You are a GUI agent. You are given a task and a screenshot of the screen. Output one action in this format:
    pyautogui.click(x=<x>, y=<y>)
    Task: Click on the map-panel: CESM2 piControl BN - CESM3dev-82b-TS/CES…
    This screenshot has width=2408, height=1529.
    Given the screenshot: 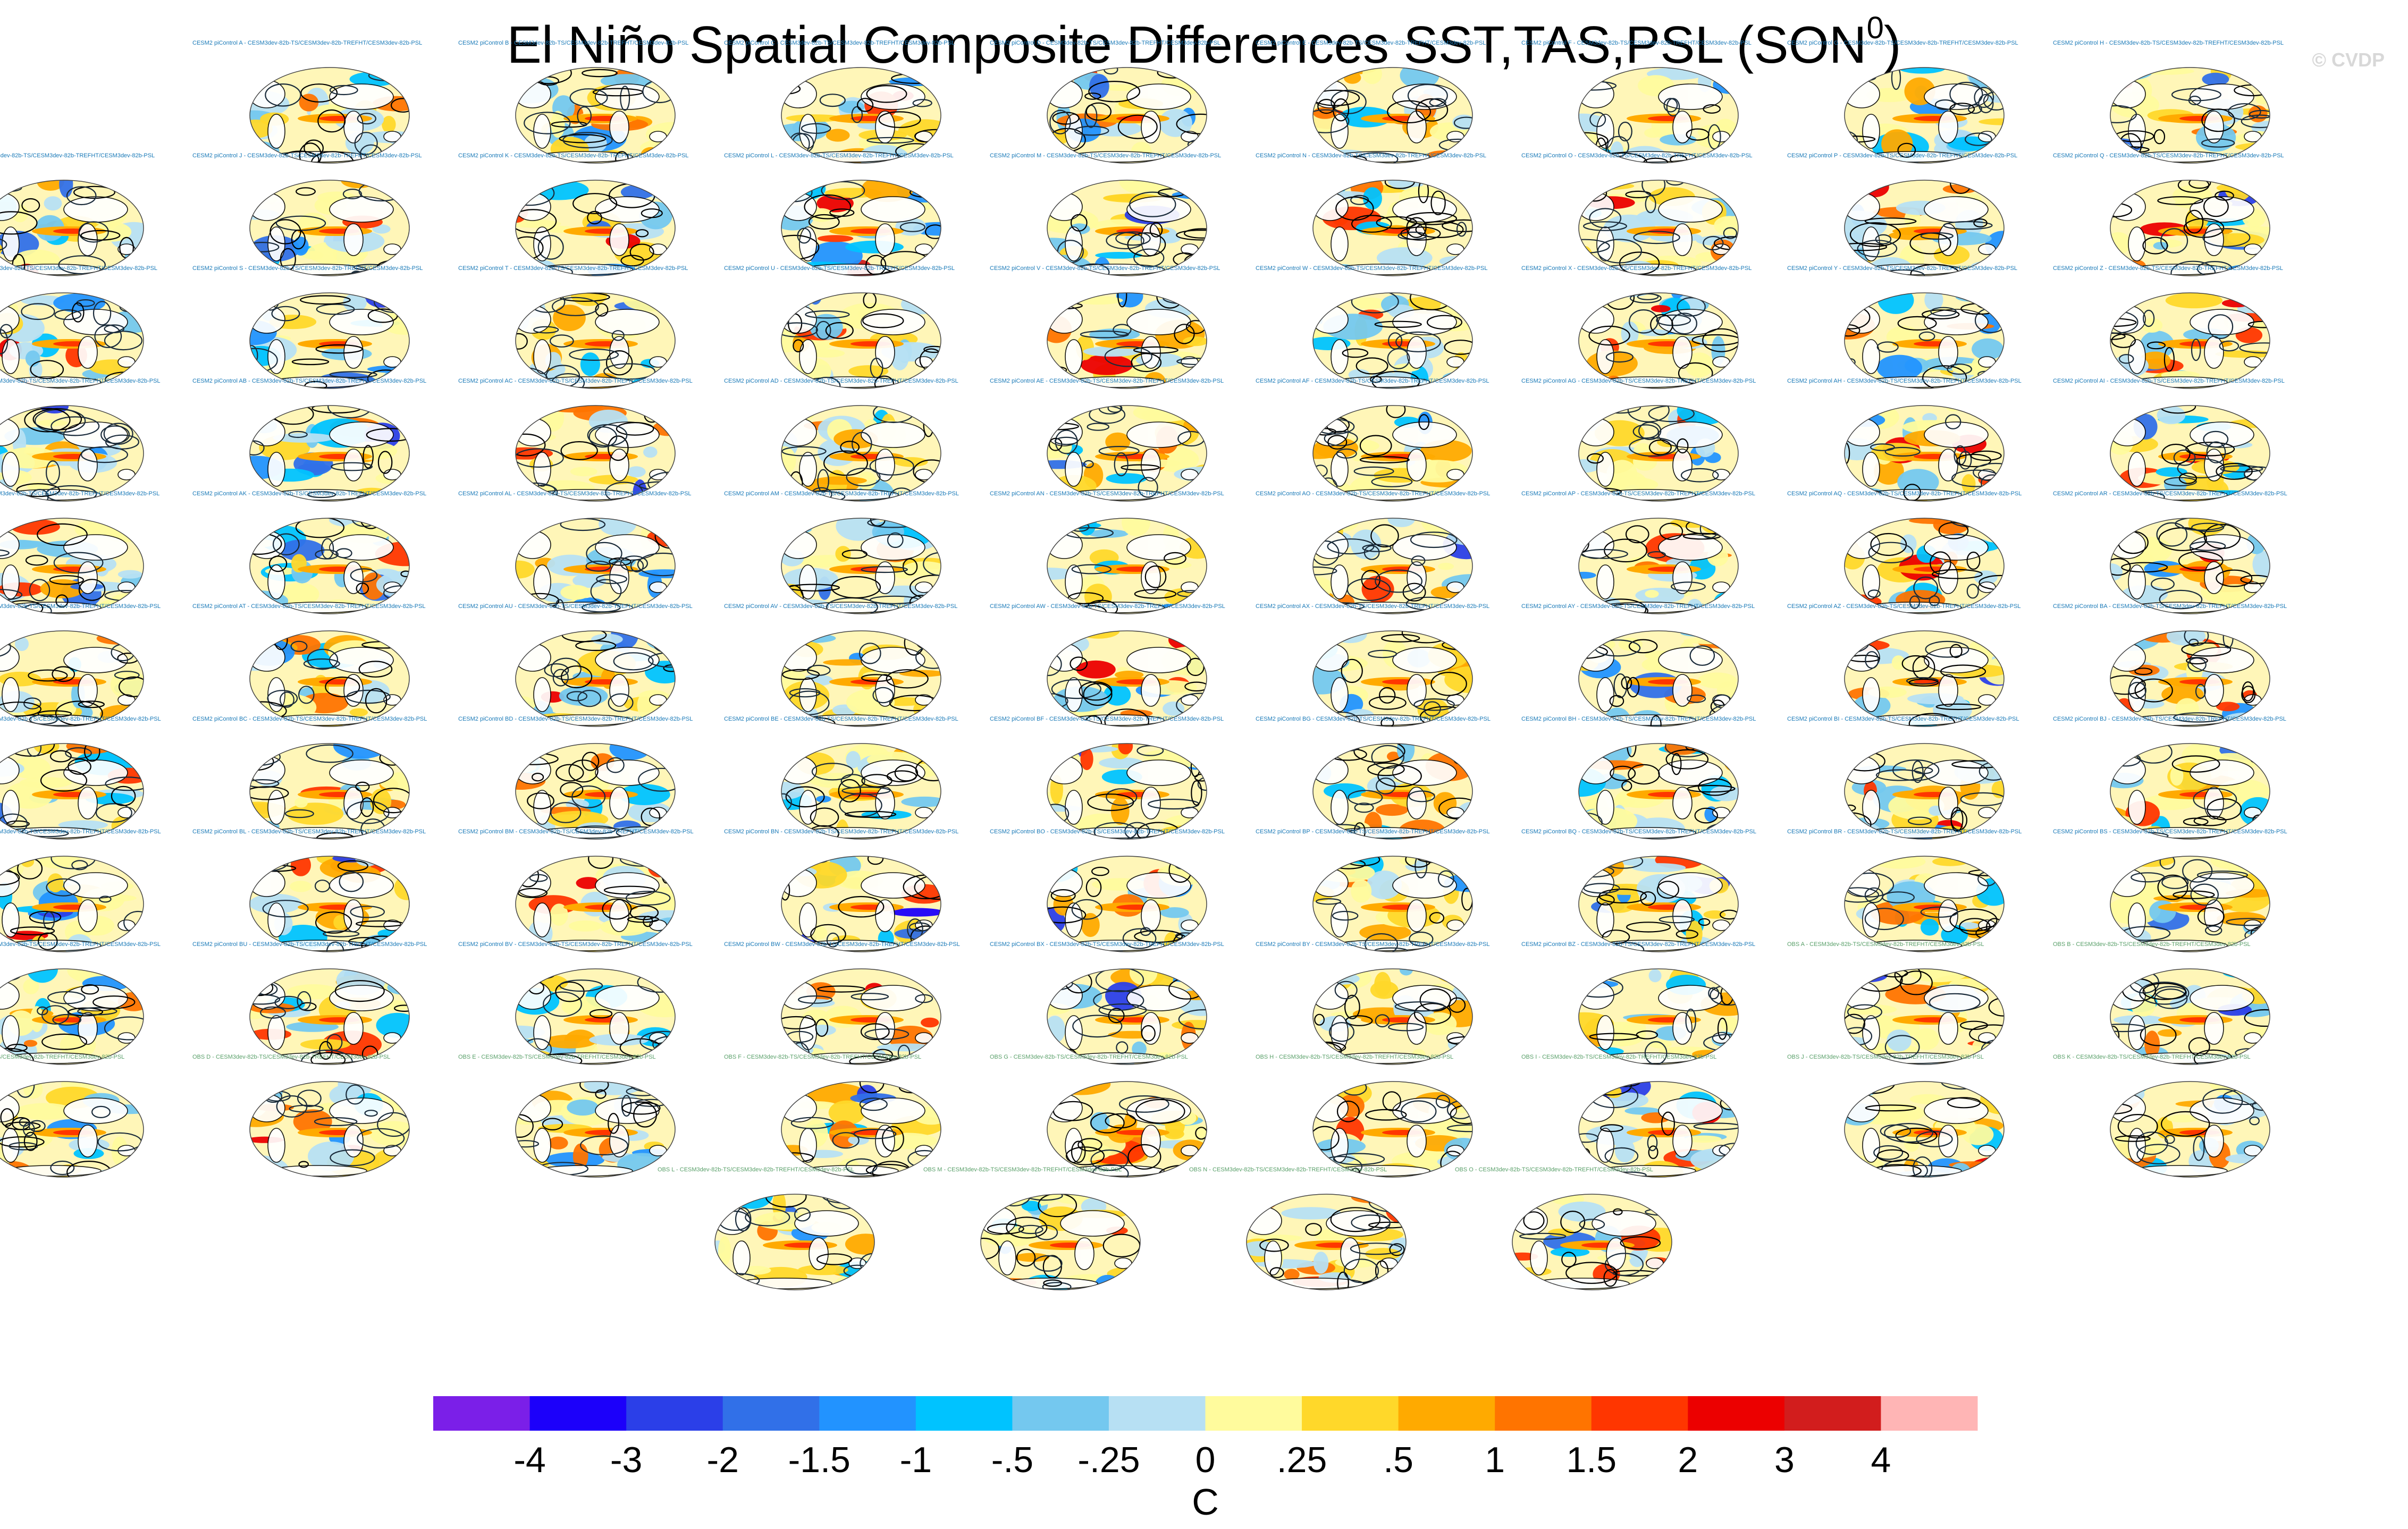 What is the action you would take?
    pyautogui.click(x=841, y=890)
    